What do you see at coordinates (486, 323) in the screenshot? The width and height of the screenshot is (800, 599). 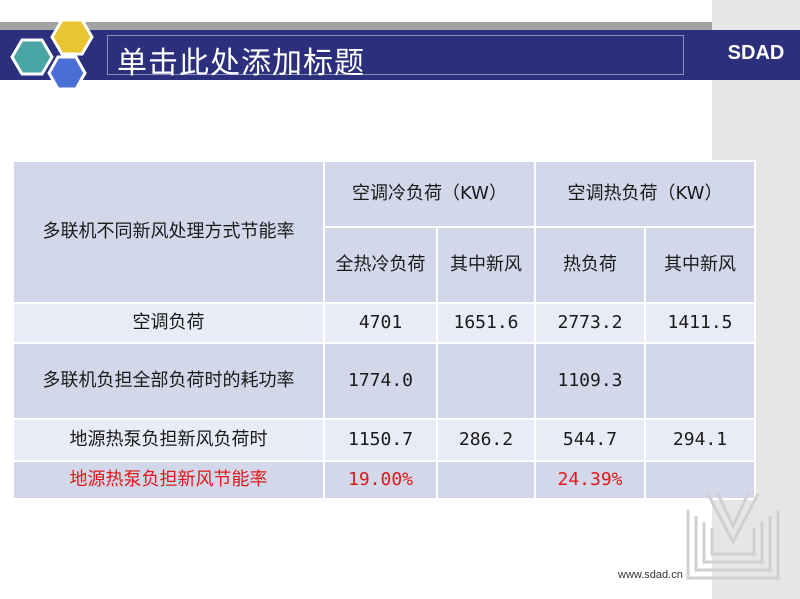 I see `cell-cooling-fresh: 1651.6` at bounding box center [486, 323].